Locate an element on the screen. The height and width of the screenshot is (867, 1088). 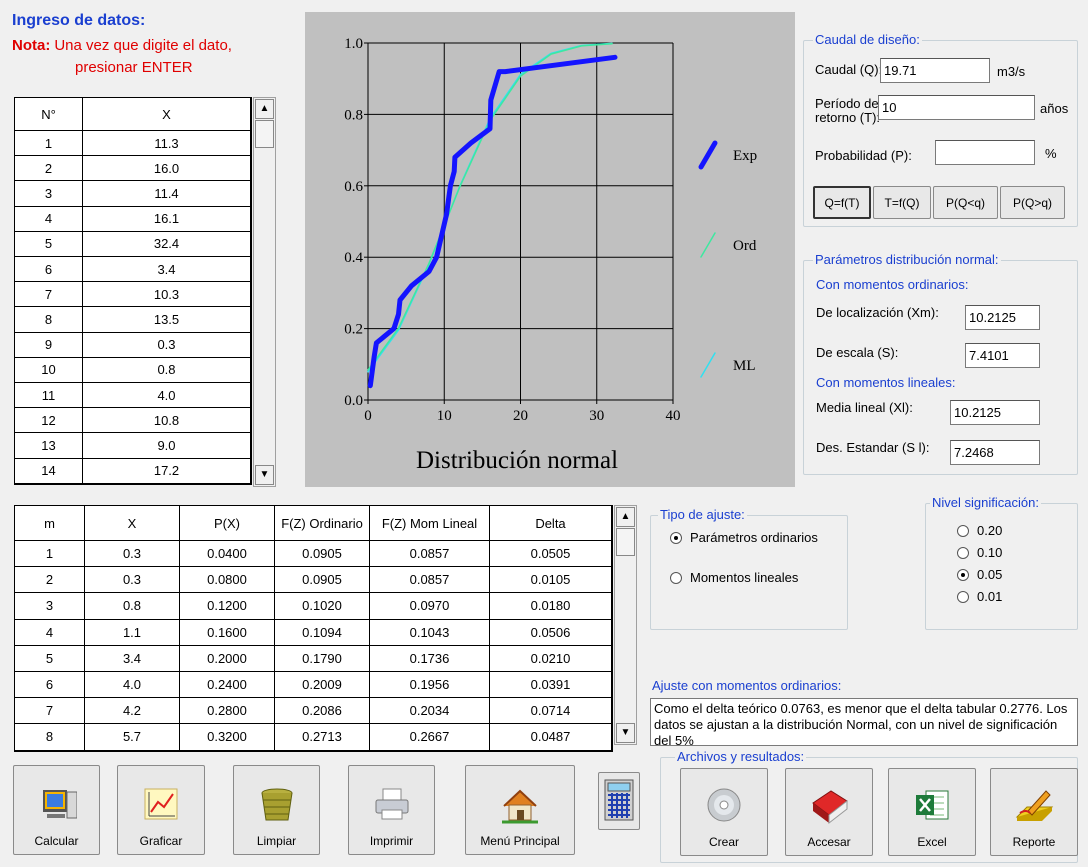
toolbar-button: Calcular is located at coordinates (56, 810).